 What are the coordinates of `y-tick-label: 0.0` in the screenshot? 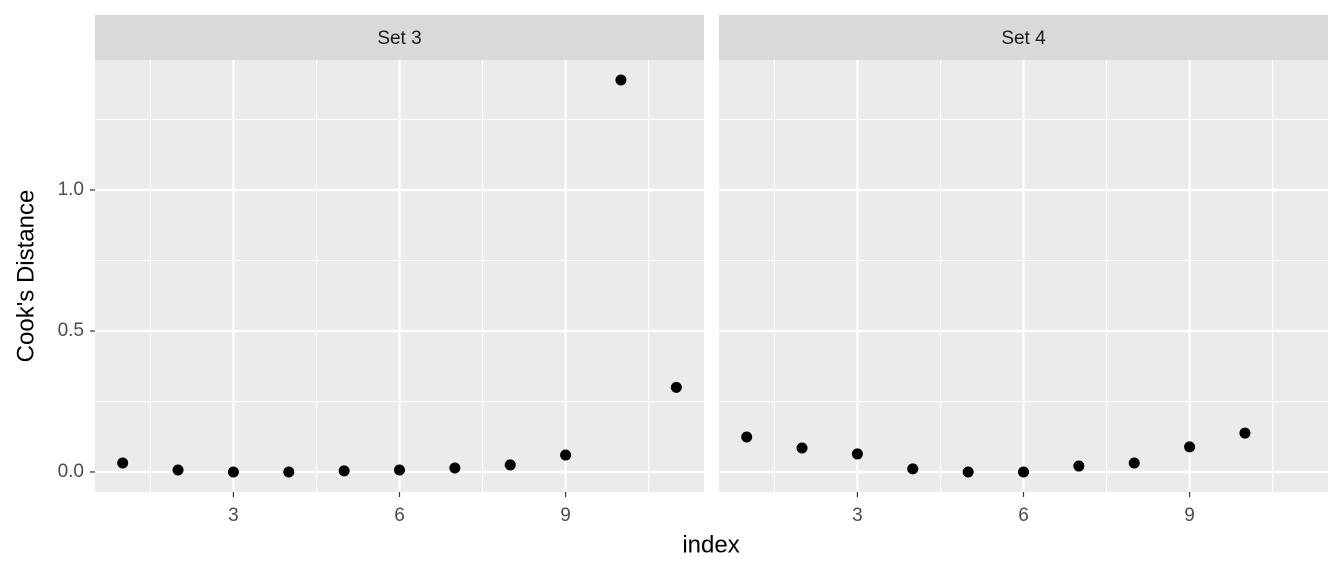 It's located at (71, 471).